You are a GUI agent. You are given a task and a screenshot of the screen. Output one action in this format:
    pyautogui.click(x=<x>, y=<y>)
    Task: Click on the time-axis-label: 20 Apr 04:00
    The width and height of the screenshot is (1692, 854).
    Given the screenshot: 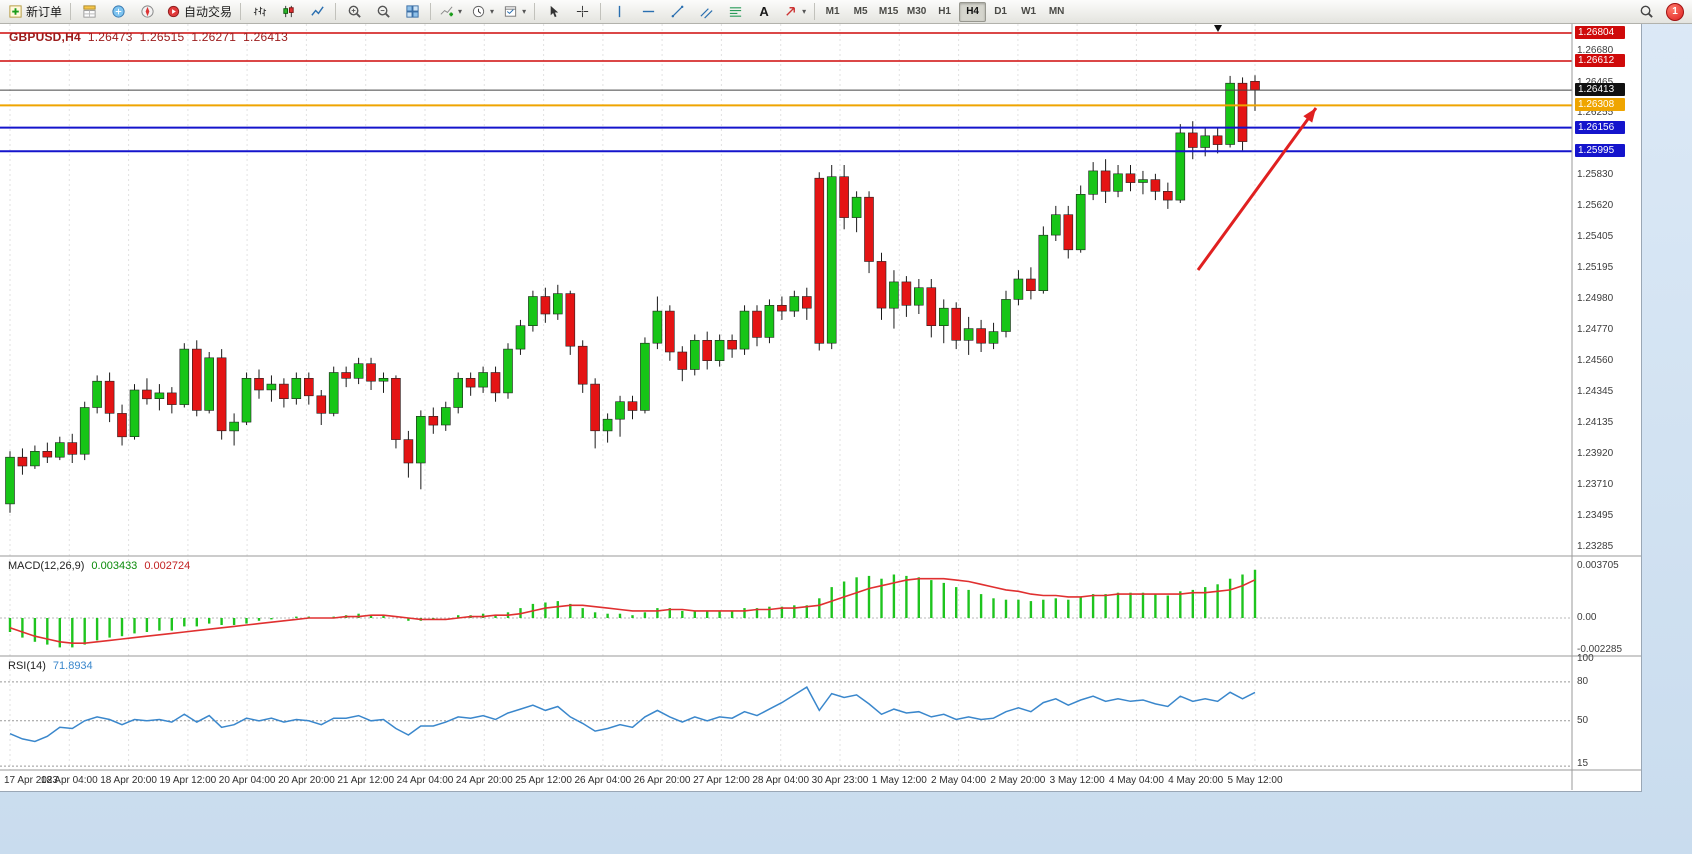 What is the action you would take?
    pyautogui.click(x=247, y=780)
    